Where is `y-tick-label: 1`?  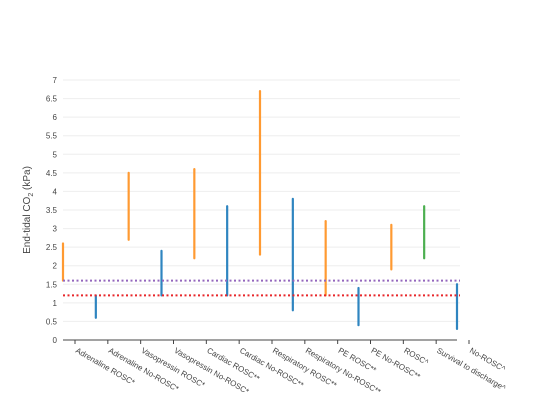 y-tick-label: 1 is located at coordinates (55, 303).